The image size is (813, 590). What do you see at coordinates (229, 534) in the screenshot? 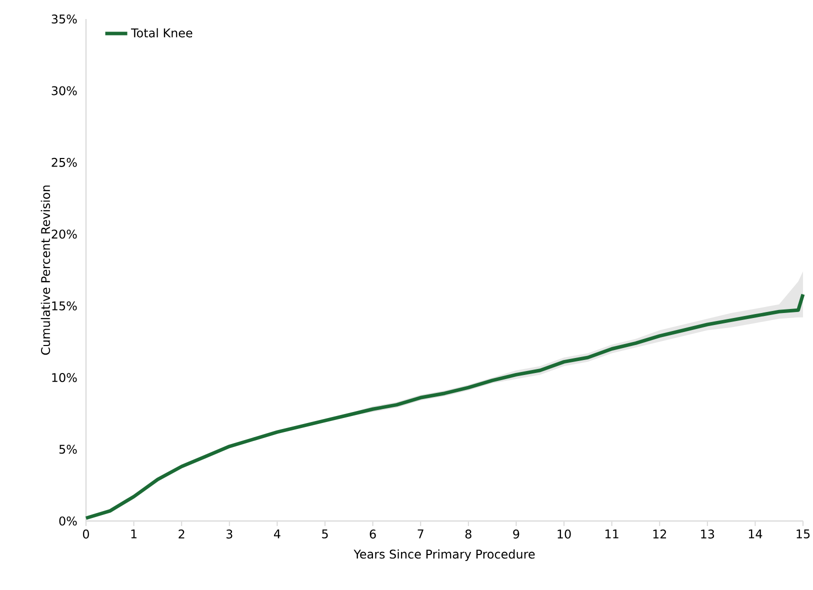
I see `x-tick-label: 3` at bounding box center [229, 534].